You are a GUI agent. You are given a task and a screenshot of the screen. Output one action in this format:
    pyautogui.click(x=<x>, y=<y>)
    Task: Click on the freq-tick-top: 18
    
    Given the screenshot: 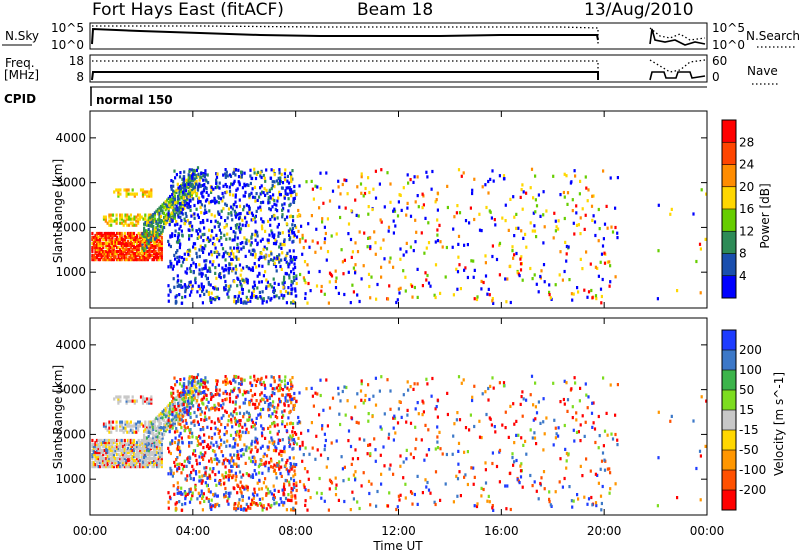 What is the action you would take?
    pyautogui.click(x=76, y=61)
    